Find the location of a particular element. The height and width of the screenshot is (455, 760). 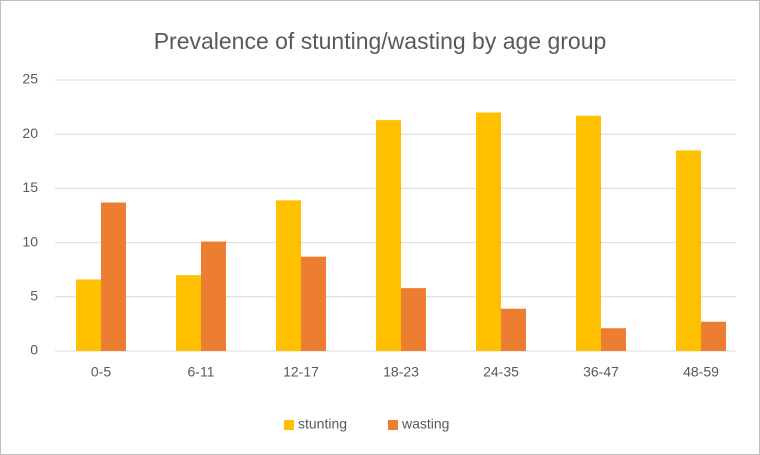

x-tick-label: 24-35 is located at coordinates (501, 372).